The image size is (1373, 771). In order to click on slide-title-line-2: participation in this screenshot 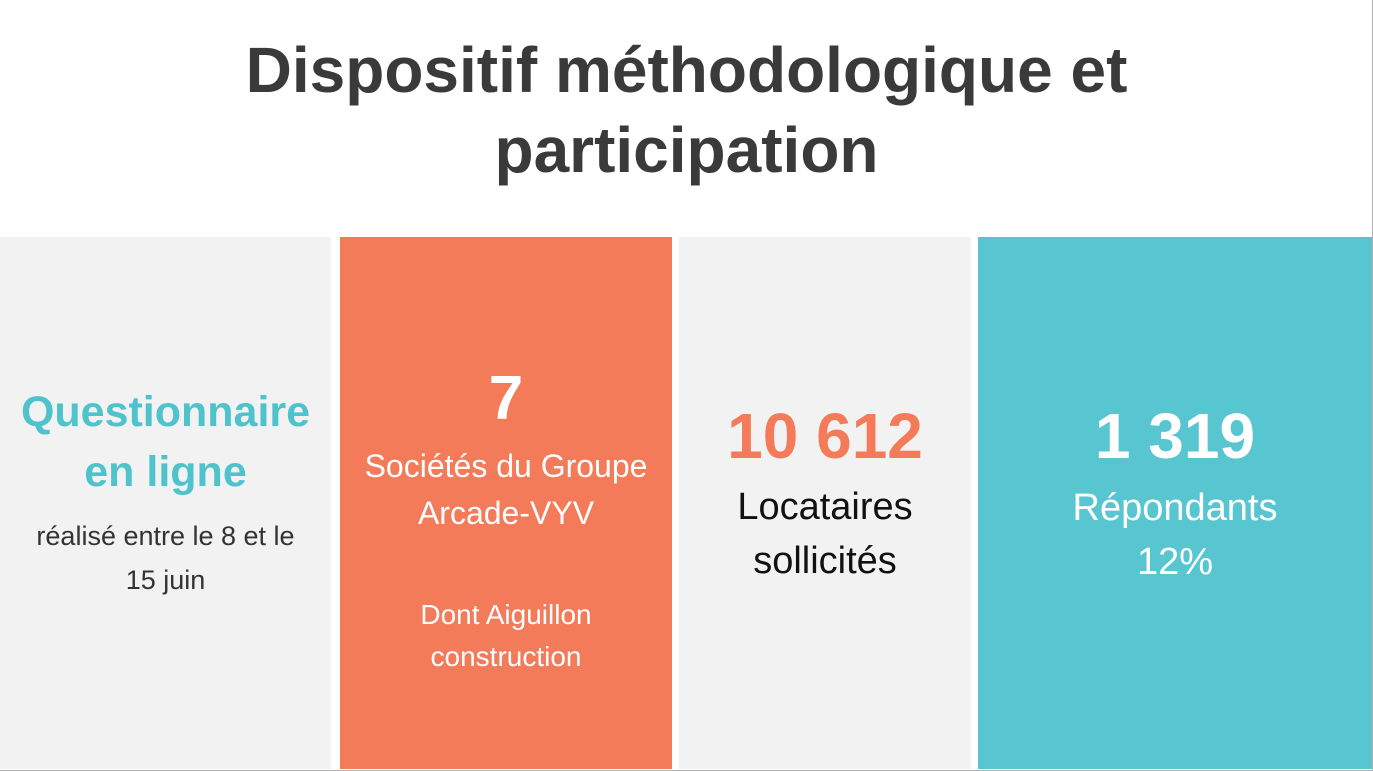, I will do `click(686, 150)`.